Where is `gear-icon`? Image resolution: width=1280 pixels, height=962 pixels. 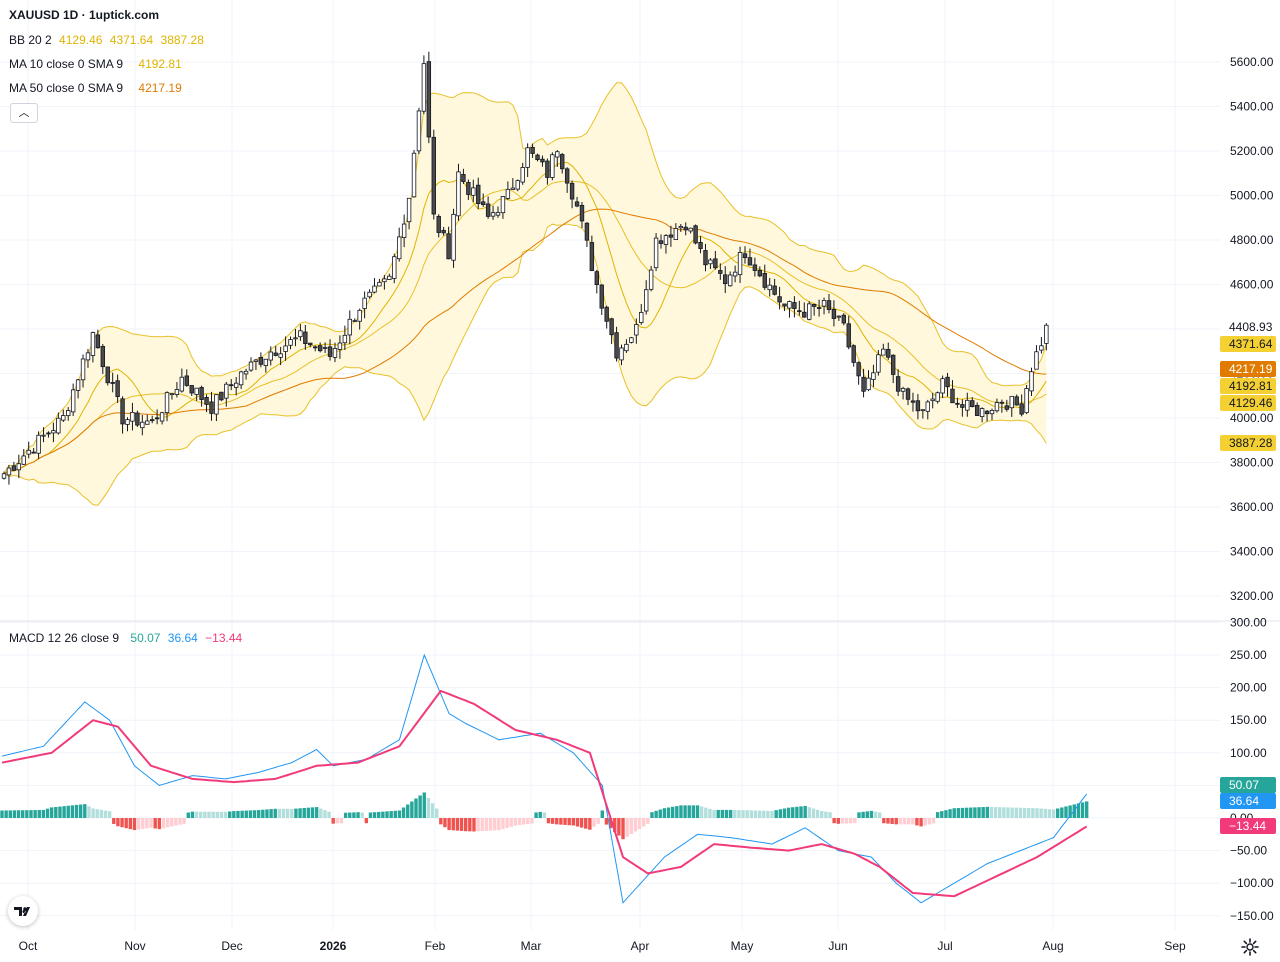
gear-icon is located at coordinates (1250, 947).